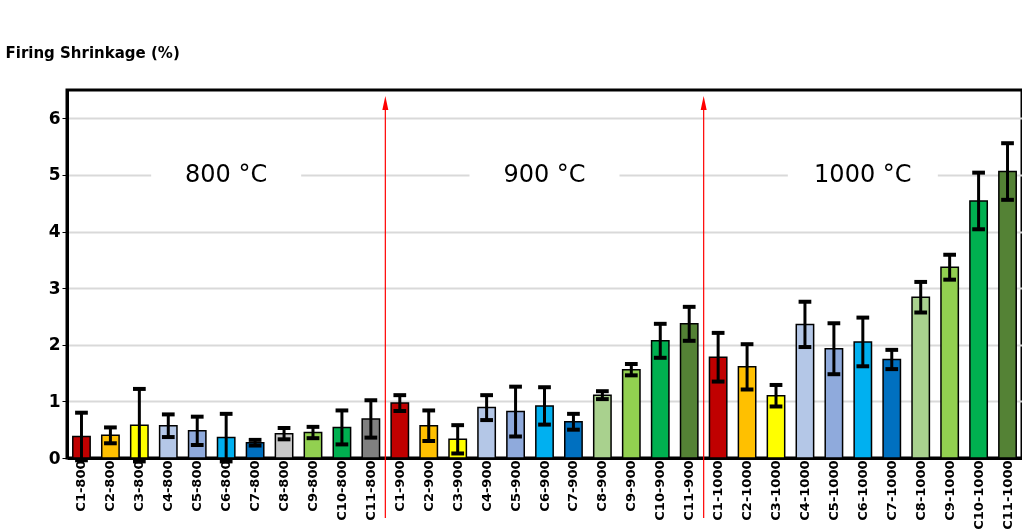 This screenshot has width=1030, height=530. I want to click on x-tick-label: C7-800, so click(255, 486).